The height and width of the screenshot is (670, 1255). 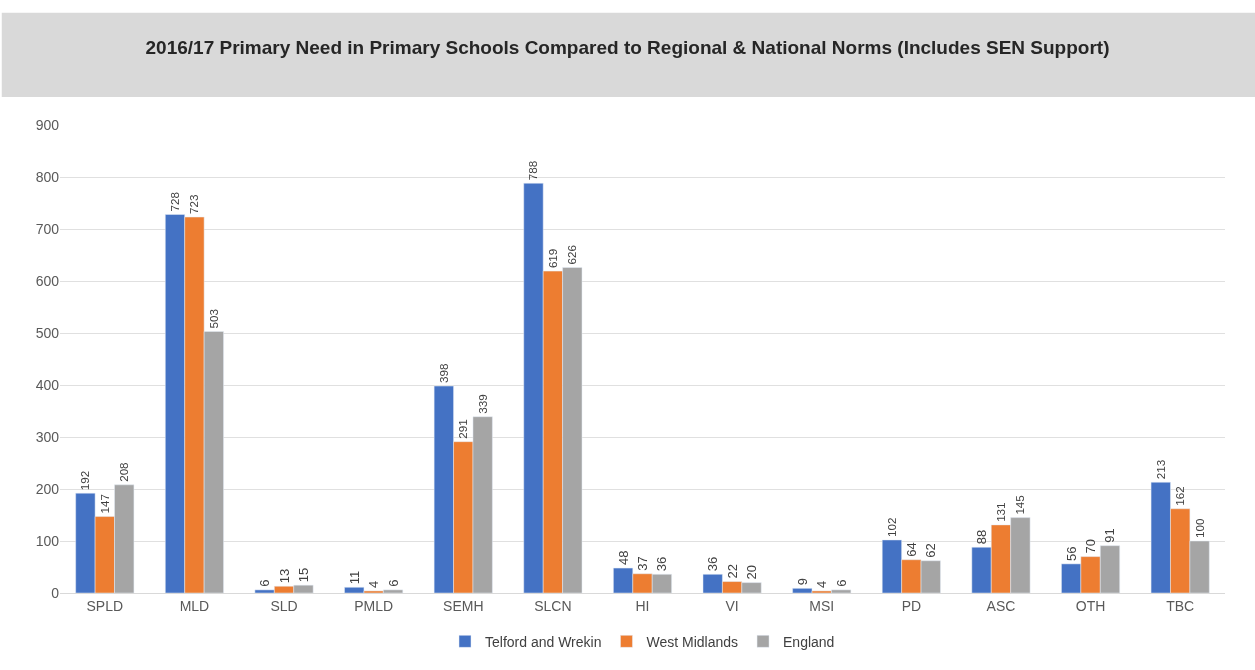 I want to click on y-tick-label: 700, so click(x=47, y=228).